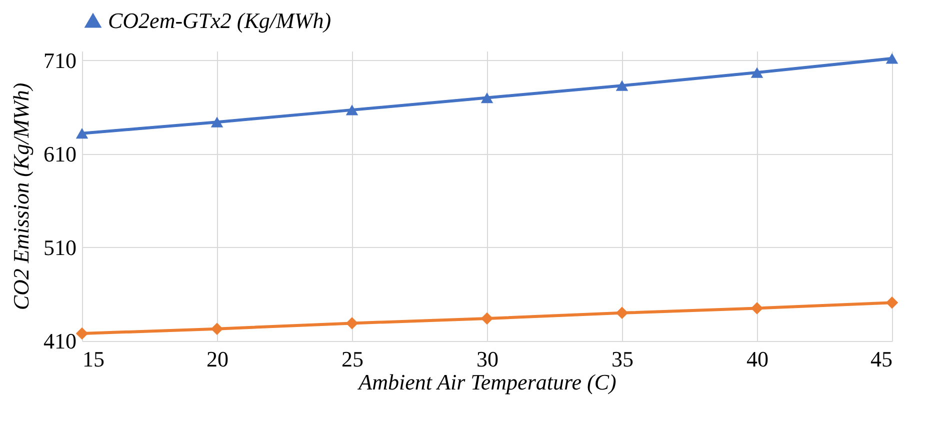 Image resolution: width=936 pixels, height=427 pixels. I want to click on x-tick-label: 40, so click(757, 359).